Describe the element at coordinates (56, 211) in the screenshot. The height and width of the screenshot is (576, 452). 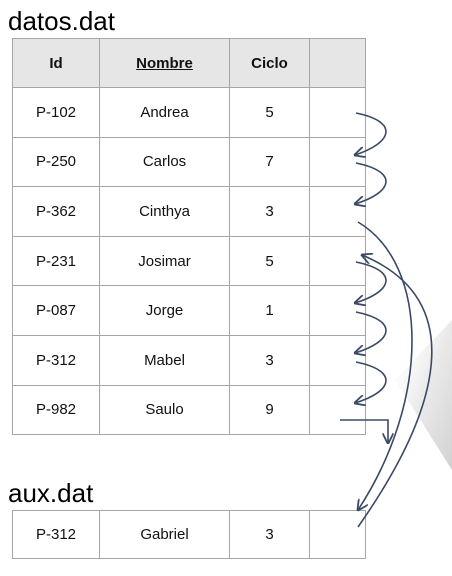
I see `cell-id: P-362` at that location.